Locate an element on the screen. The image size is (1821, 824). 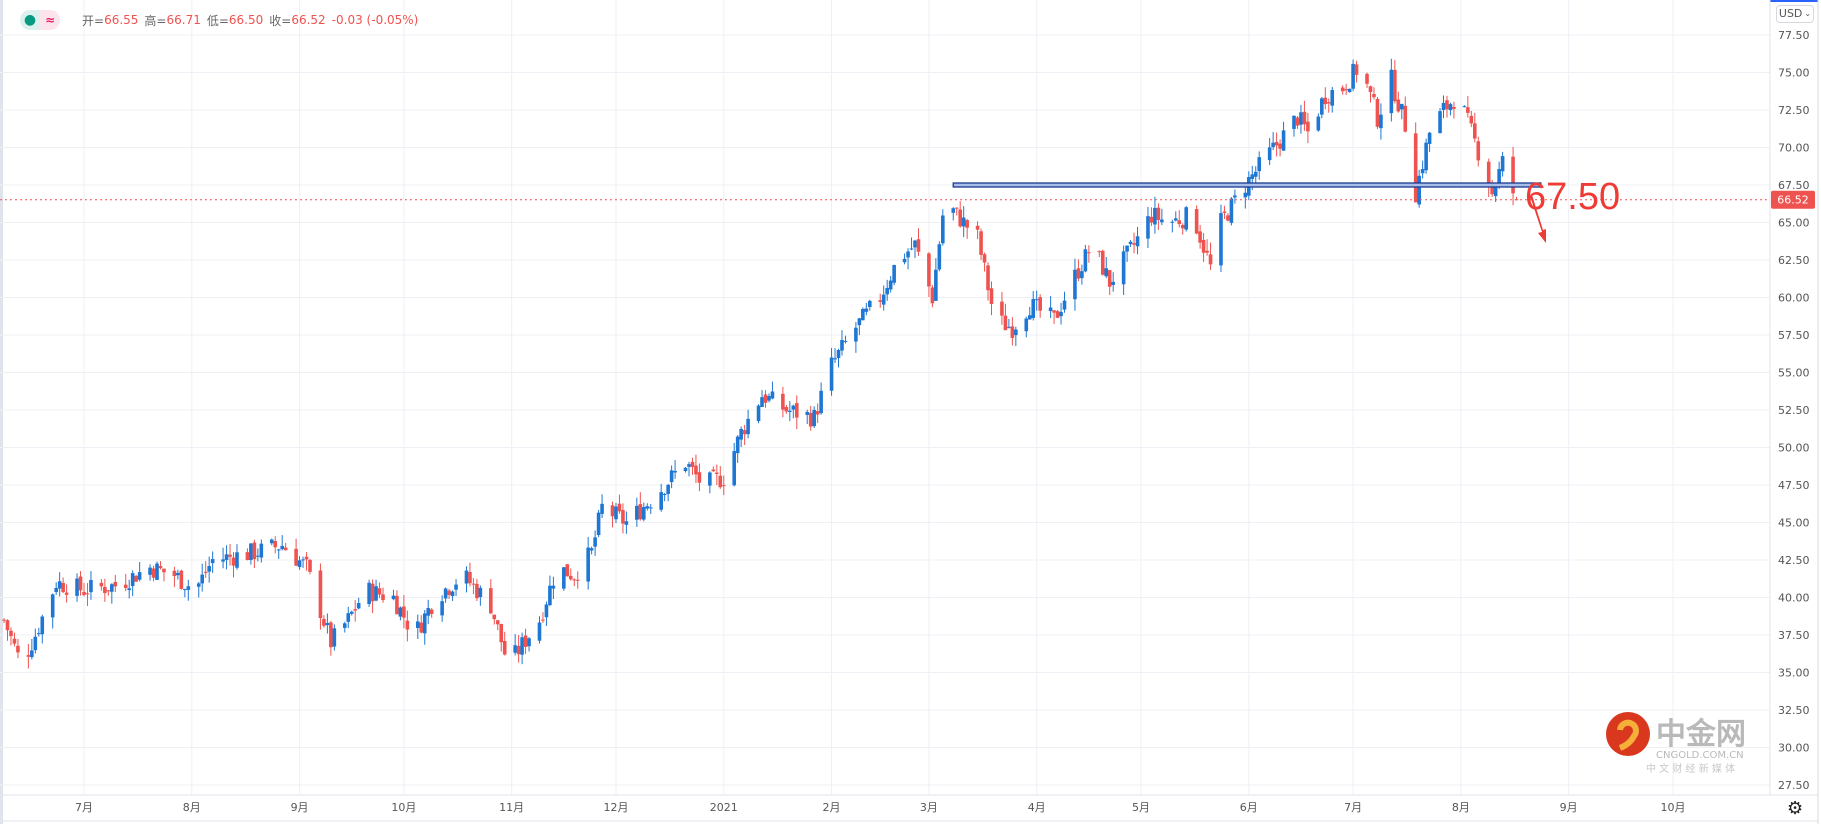
time-tick-label: 7月 is located at coordinates (1353, 807).